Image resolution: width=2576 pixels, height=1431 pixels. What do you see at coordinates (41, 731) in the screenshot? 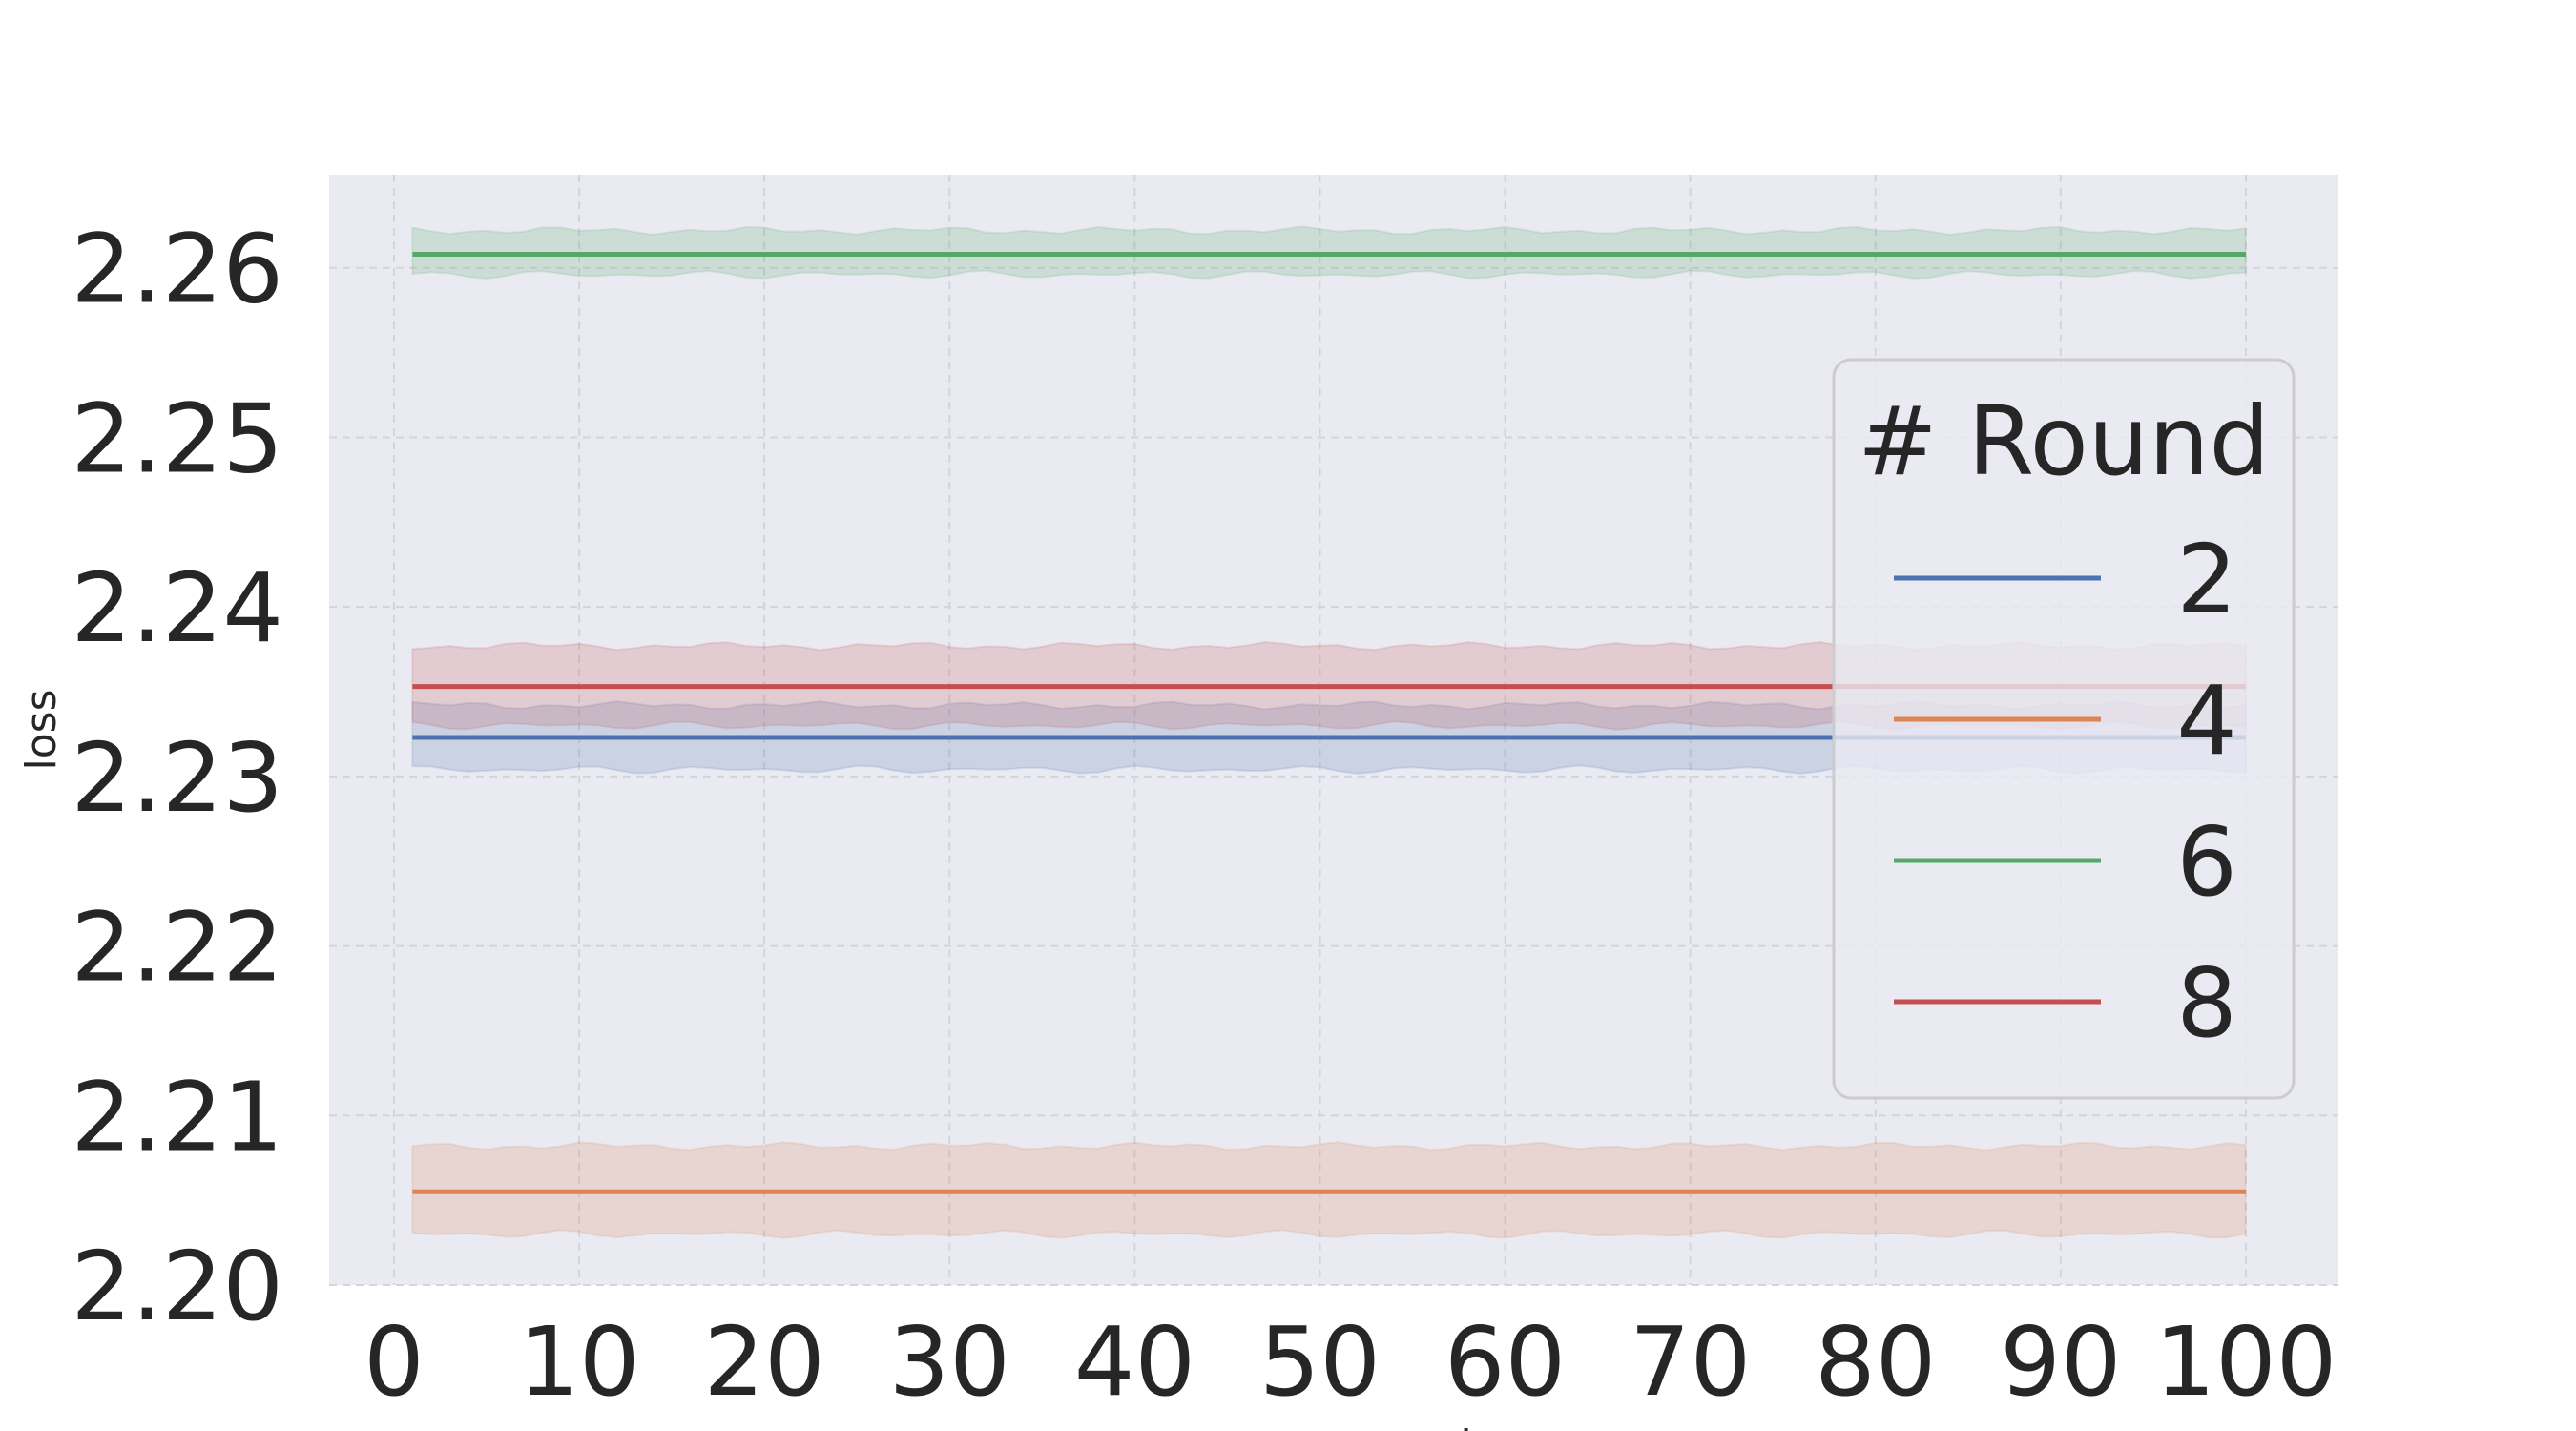
I see `y-axis-label: loss` at bounding box center [41, 731].